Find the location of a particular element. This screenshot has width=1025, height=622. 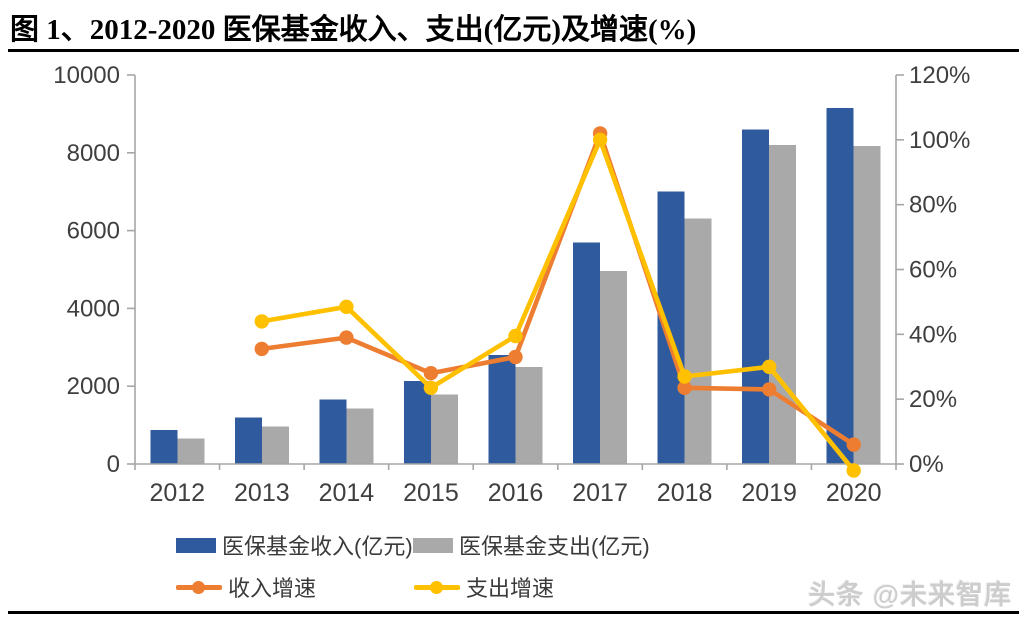

legend-label-expense-growth: 支出增速 is located at coordinates (510, 588).